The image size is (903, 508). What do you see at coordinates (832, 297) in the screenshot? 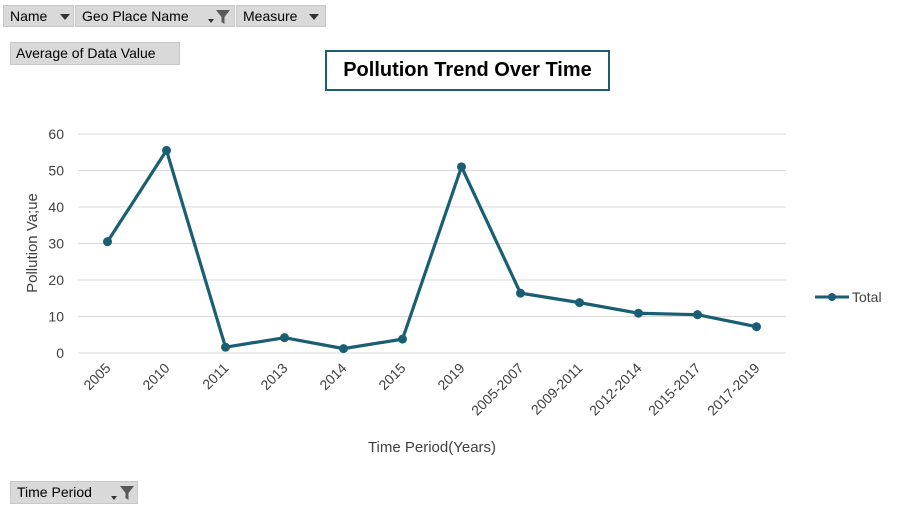
I see `legend-marker` at bounding box center [832, 297].